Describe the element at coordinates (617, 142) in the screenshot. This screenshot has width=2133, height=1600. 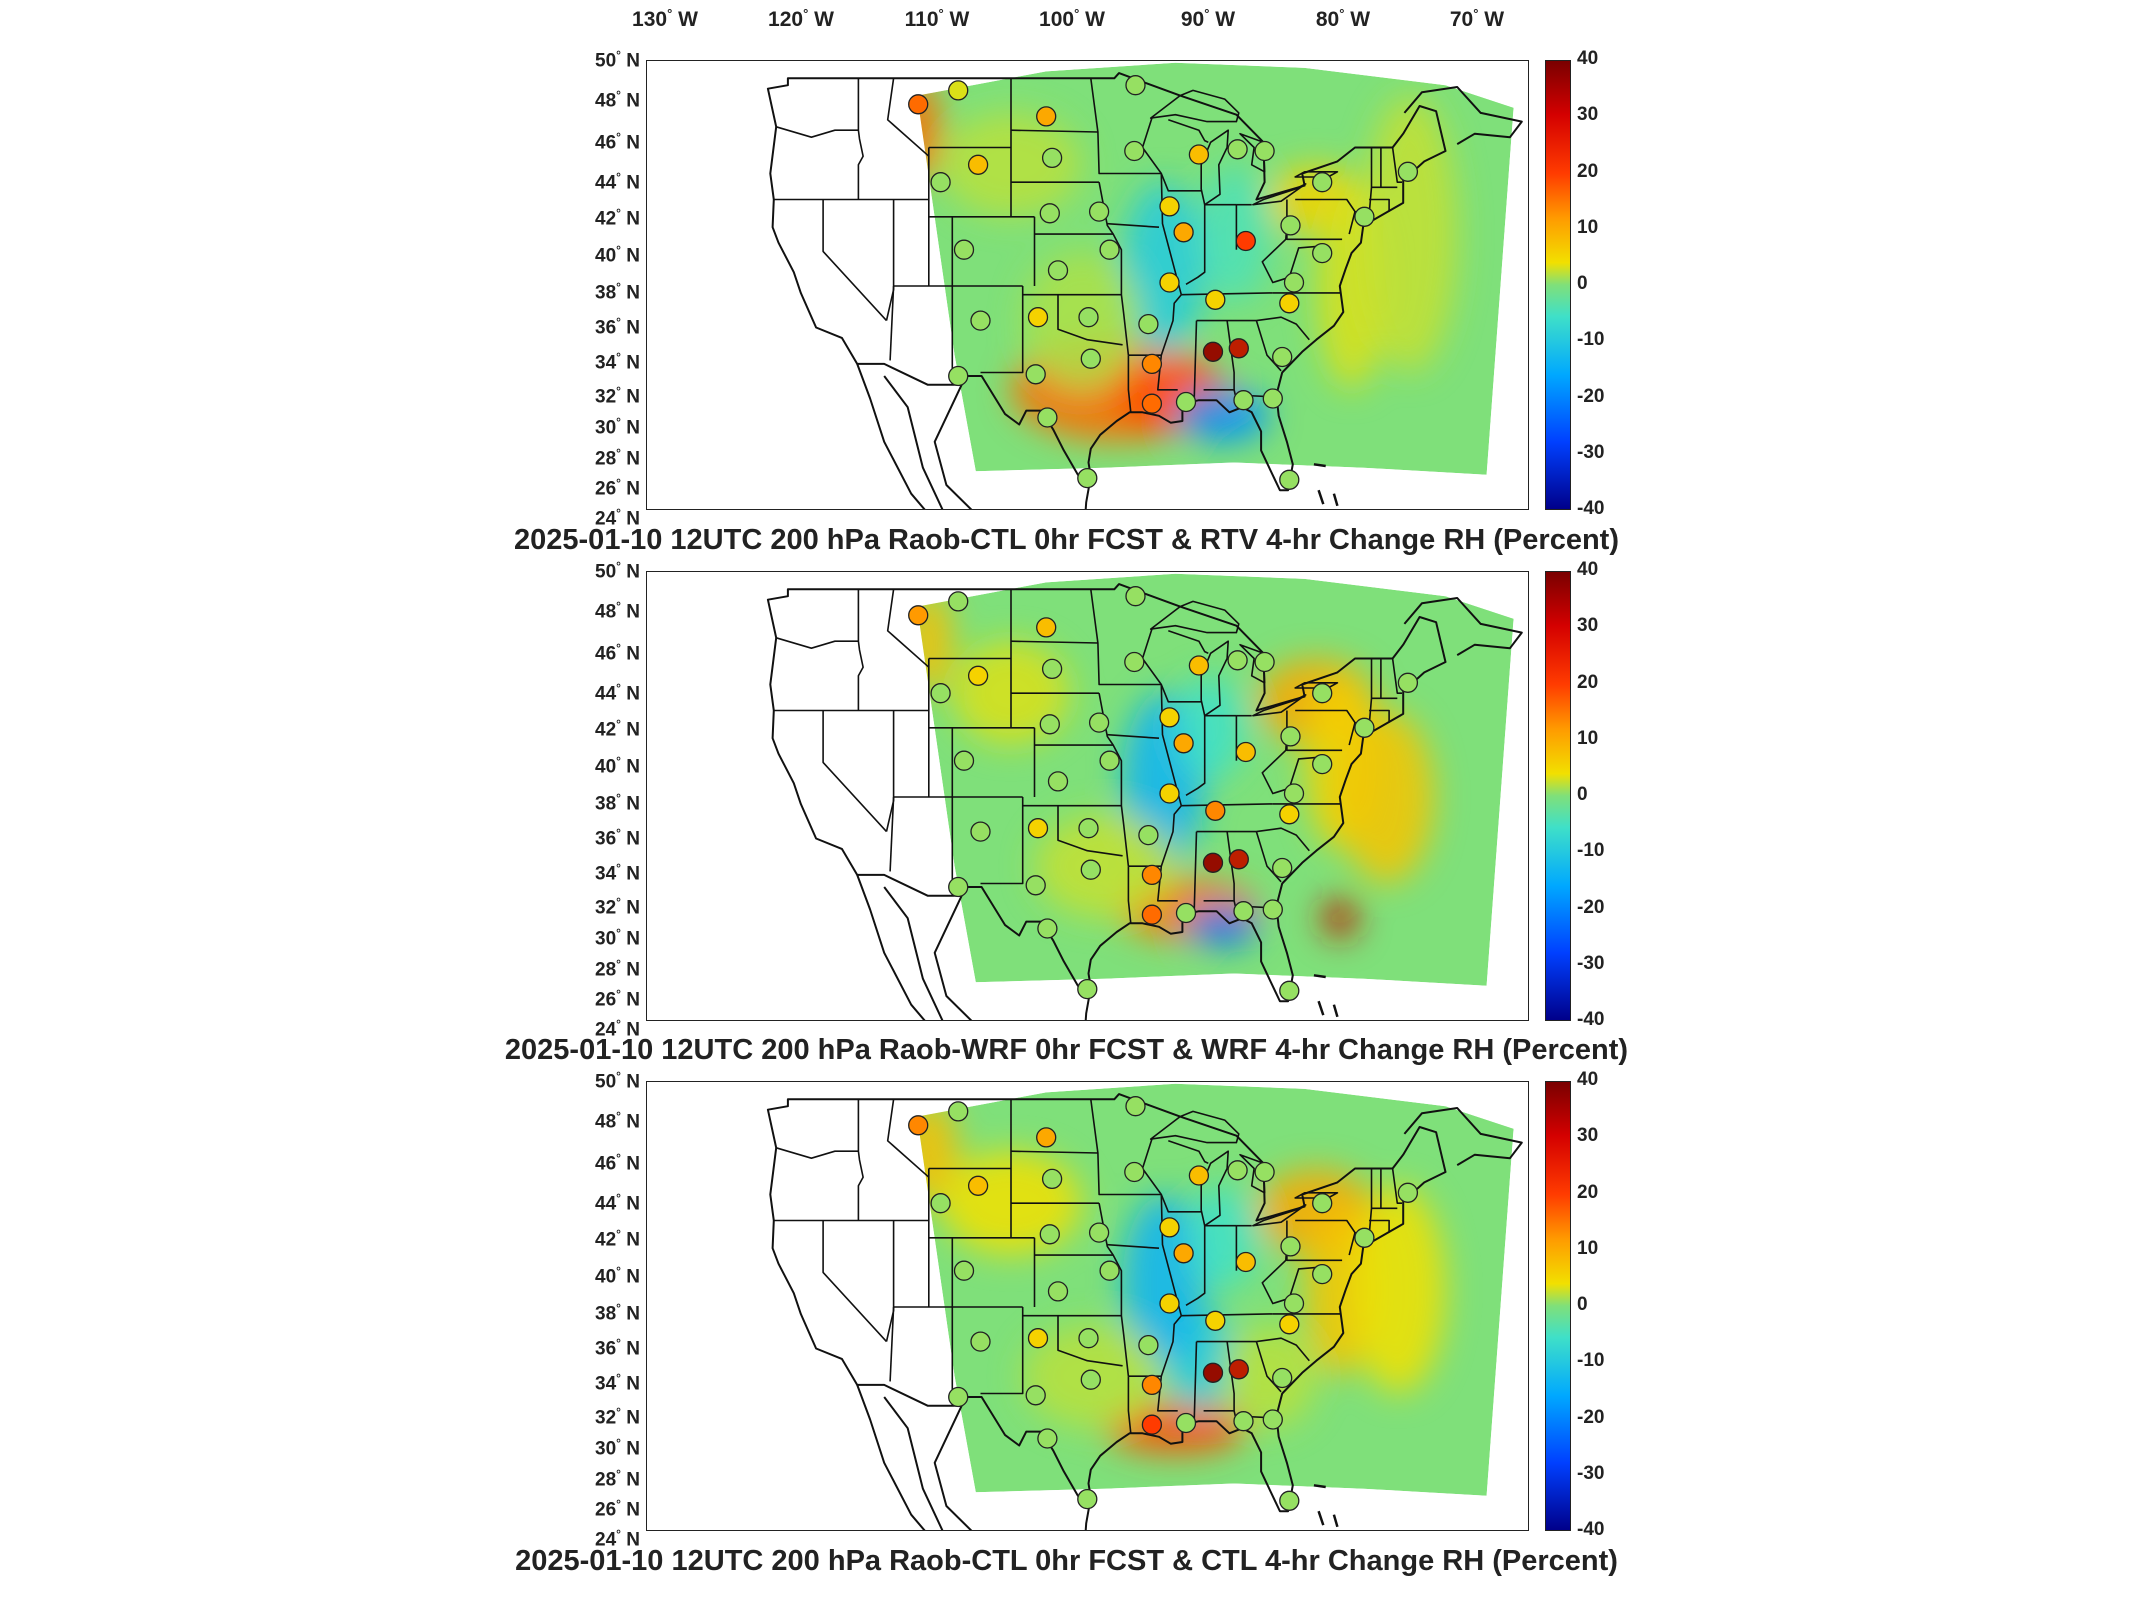
I see `latitude-label: 46° N` at that location.